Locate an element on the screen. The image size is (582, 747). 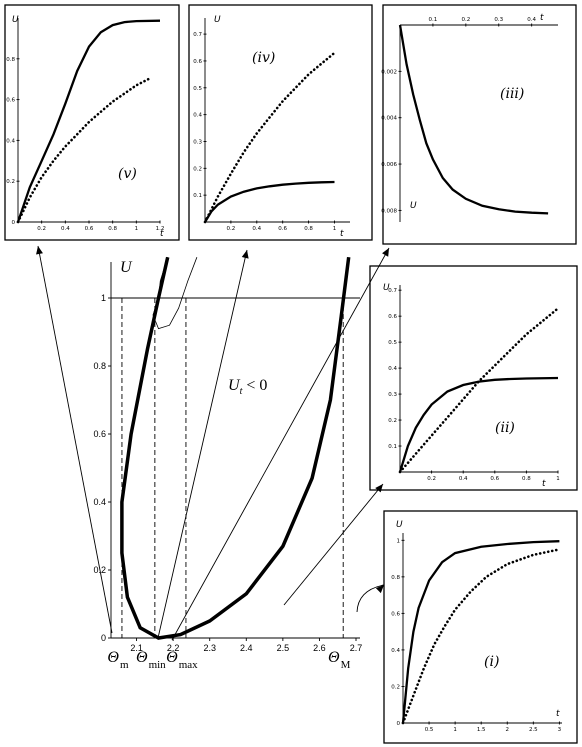
x-tick-label: 2.1 is located at coordinates (136, 648).